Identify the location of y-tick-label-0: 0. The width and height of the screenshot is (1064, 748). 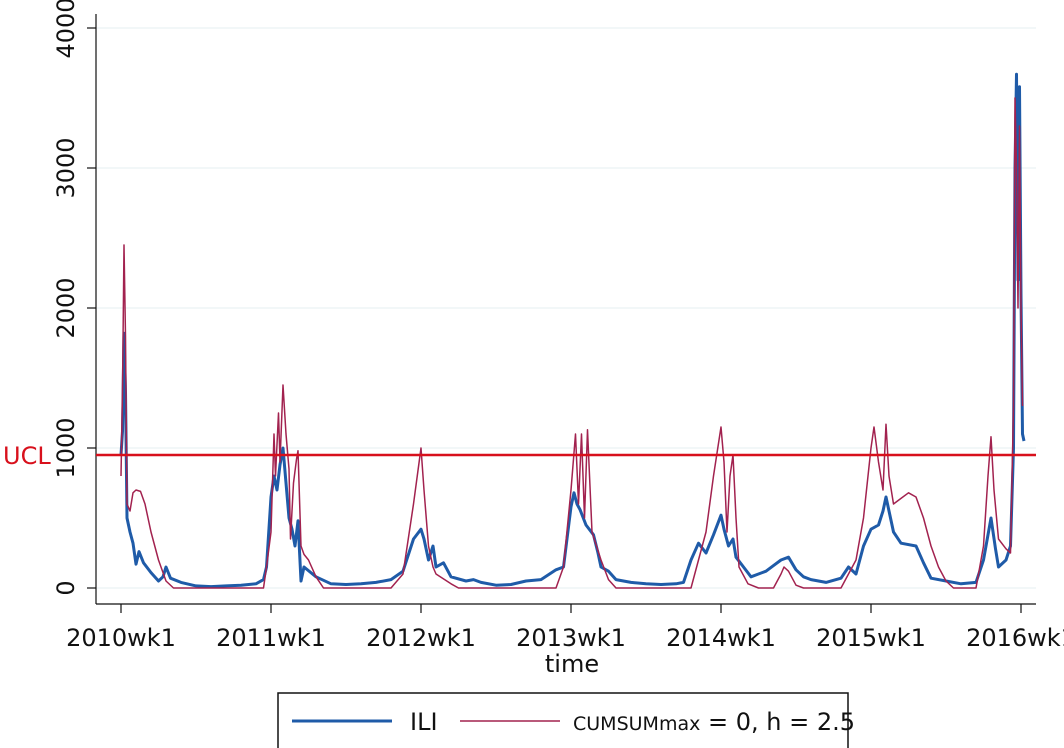
(66, 587).